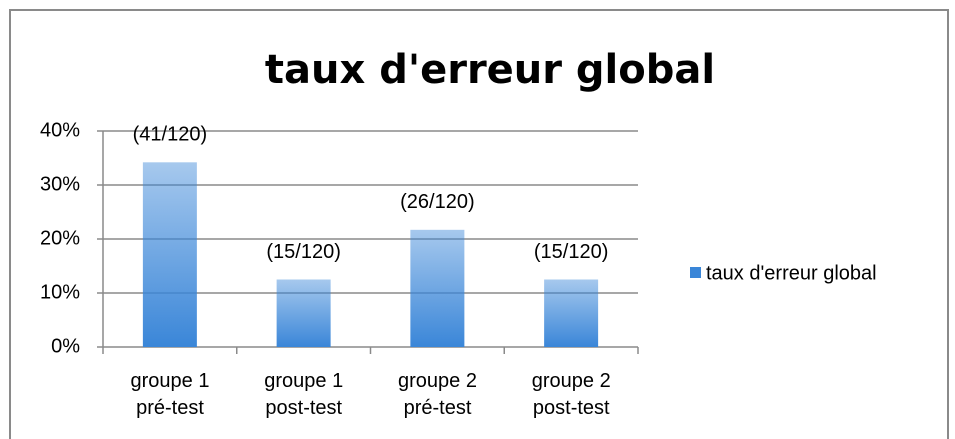 The width and height of the screenshot is (955, 439). I want to click on y-tick-label: 0%, so click(65, 346).